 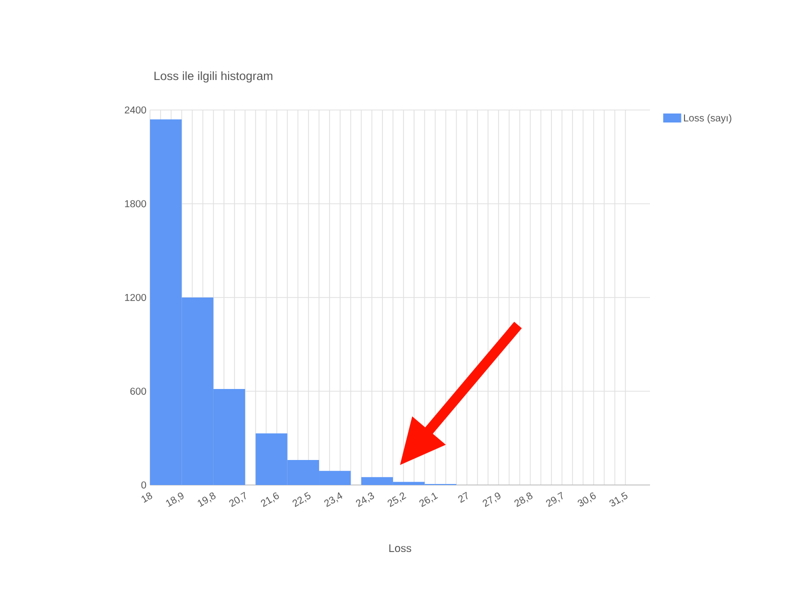 I want to click on x-tick-label: 19,8, so click(x=207, y=499).